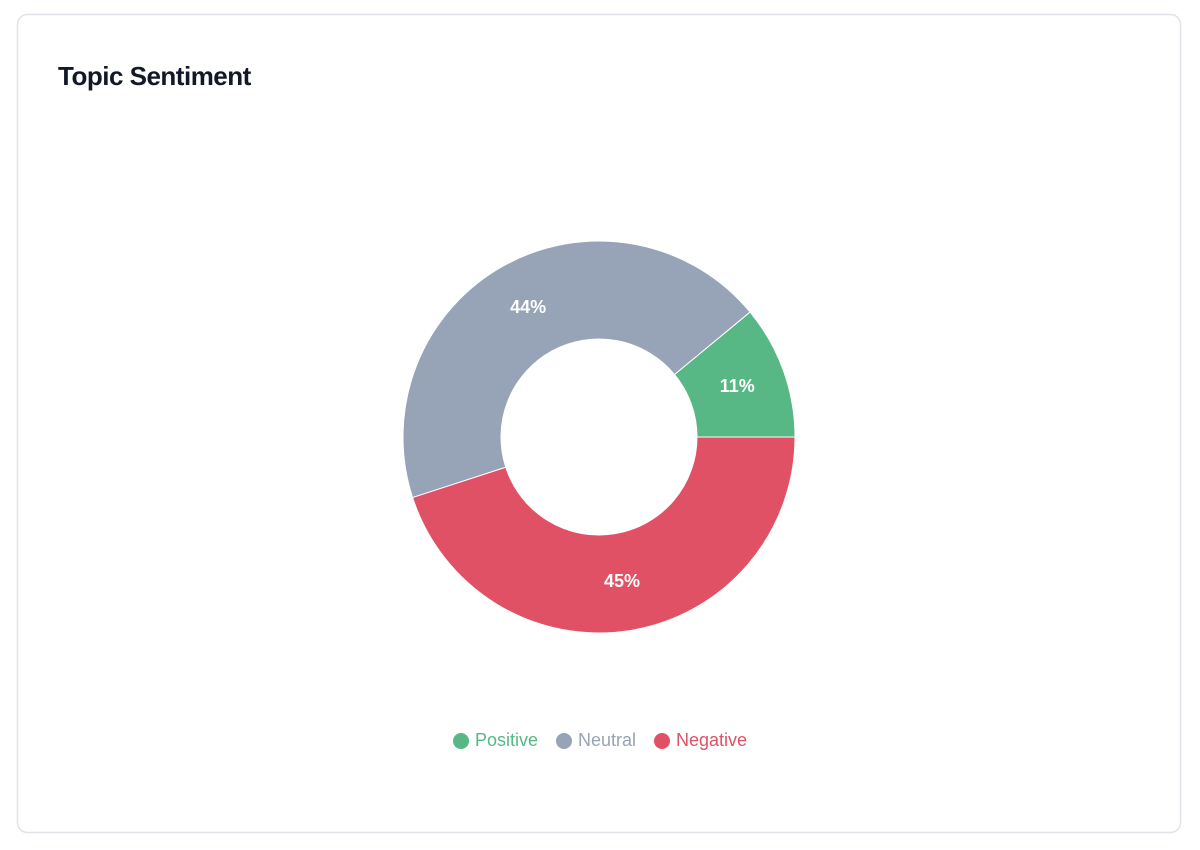 The height and width of the screenshot is (850, 1200). What do you see at coordinates (155, 76) in the screenshot?
I see `chart-title: Topic Sentiment` at bounding box center [155, 76].